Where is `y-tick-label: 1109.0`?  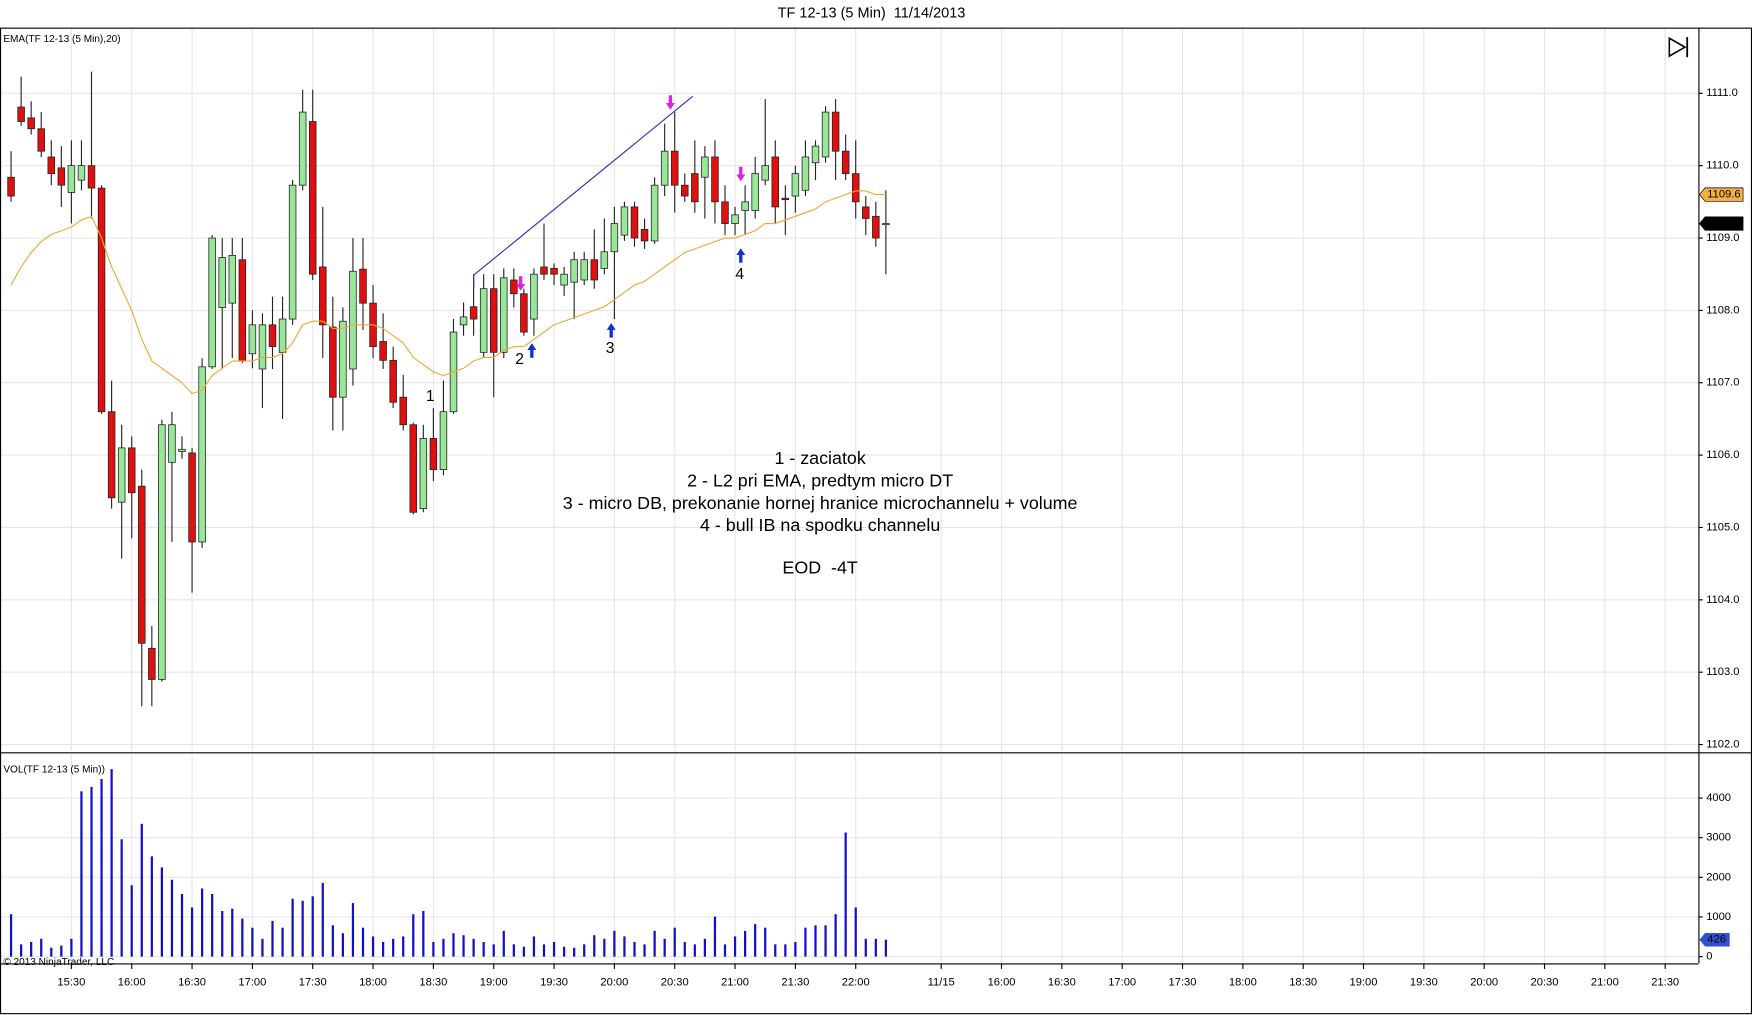 y-tick-label: 1109.0 is located at coordinates (1722, 238).